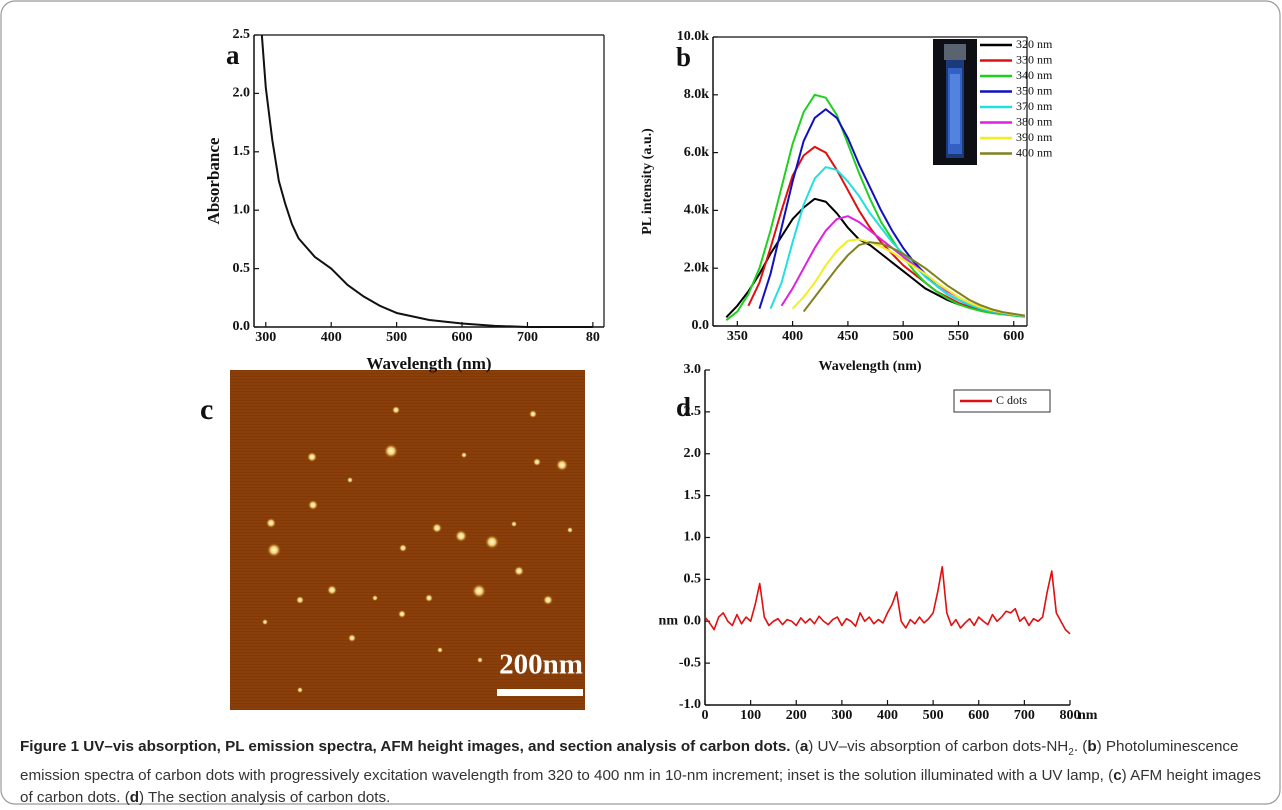 The height and width of the screenshot is (810, 1282). What do you see at coordinates (796, 715) in the screenshot?
I see `x-tick-label: 200` at bounding box center [796, 715].